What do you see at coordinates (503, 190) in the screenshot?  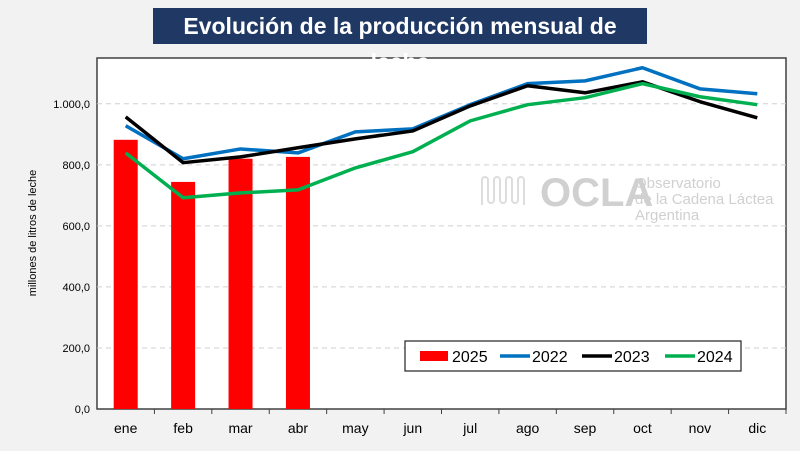 I see `ocla-logo-icon` at bounding box center [503, 190].